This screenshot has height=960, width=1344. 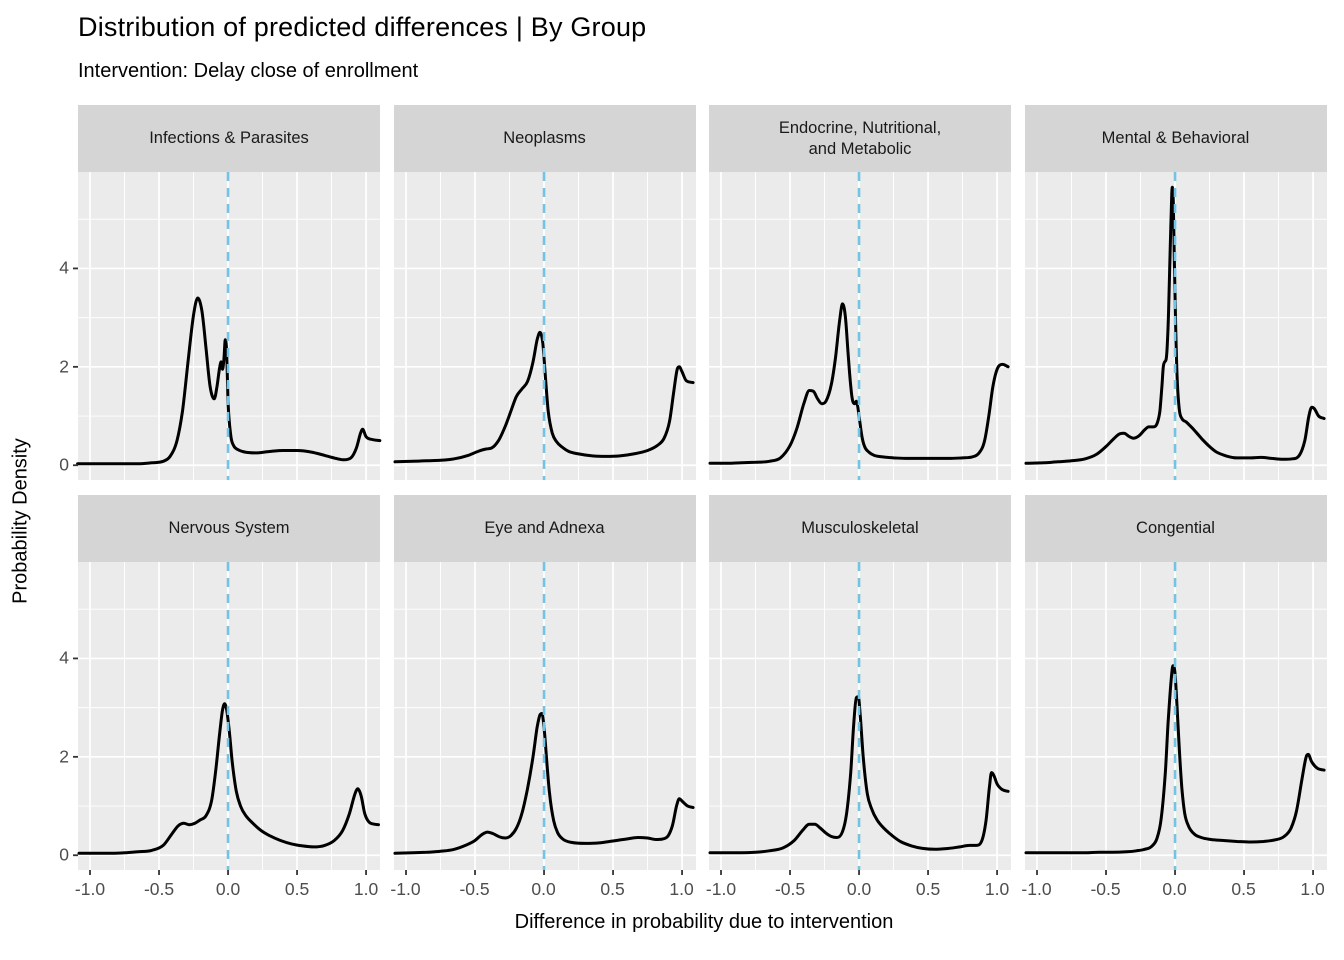 I want to click on facet-strip-label: Neoplasms, so click(x=544, y=138).